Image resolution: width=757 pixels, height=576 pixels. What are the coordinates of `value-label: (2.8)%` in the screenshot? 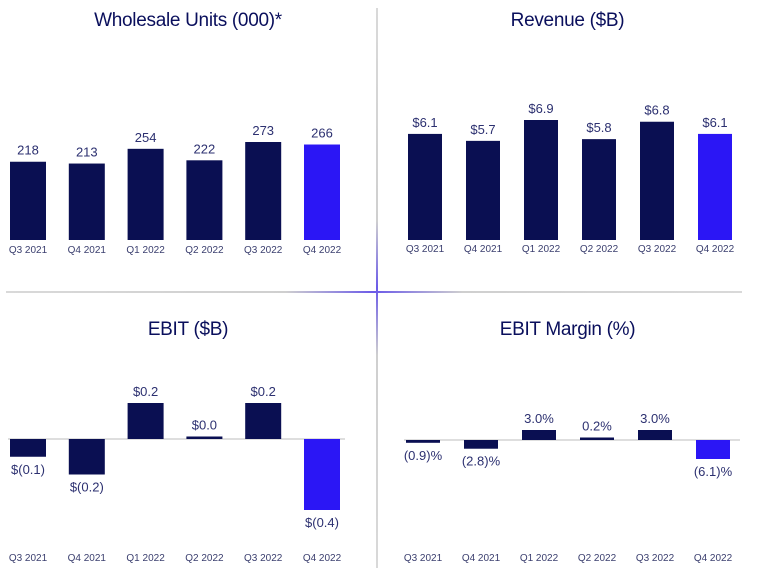 It's located at (481, 461).